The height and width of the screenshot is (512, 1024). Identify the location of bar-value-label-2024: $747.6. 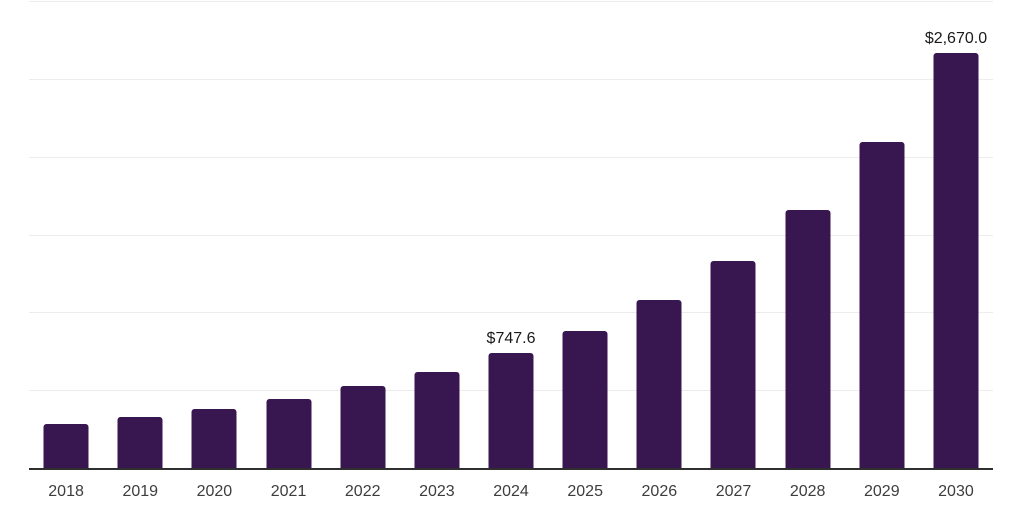
(511, 338).